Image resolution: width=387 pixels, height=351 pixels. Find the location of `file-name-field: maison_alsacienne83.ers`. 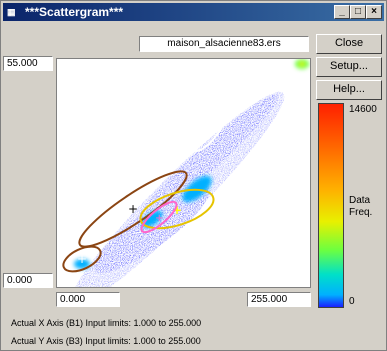

file-name-field: maison_alsacienne83.ers is located at coordinates (224, 44).